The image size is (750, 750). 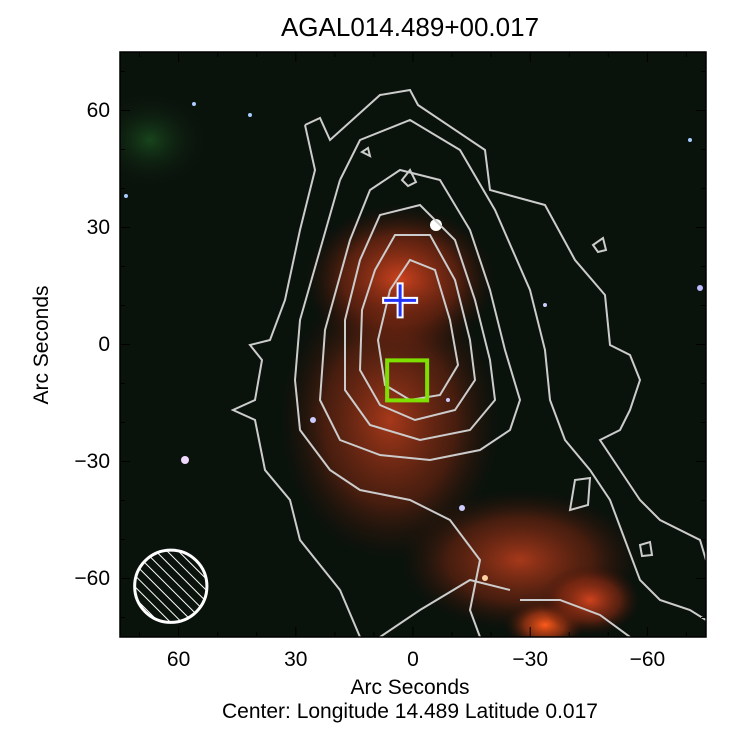 What do you see at coordinates (400, 300) in the screenshot?
I see `cross-marker` at bounding box center [400, 300].